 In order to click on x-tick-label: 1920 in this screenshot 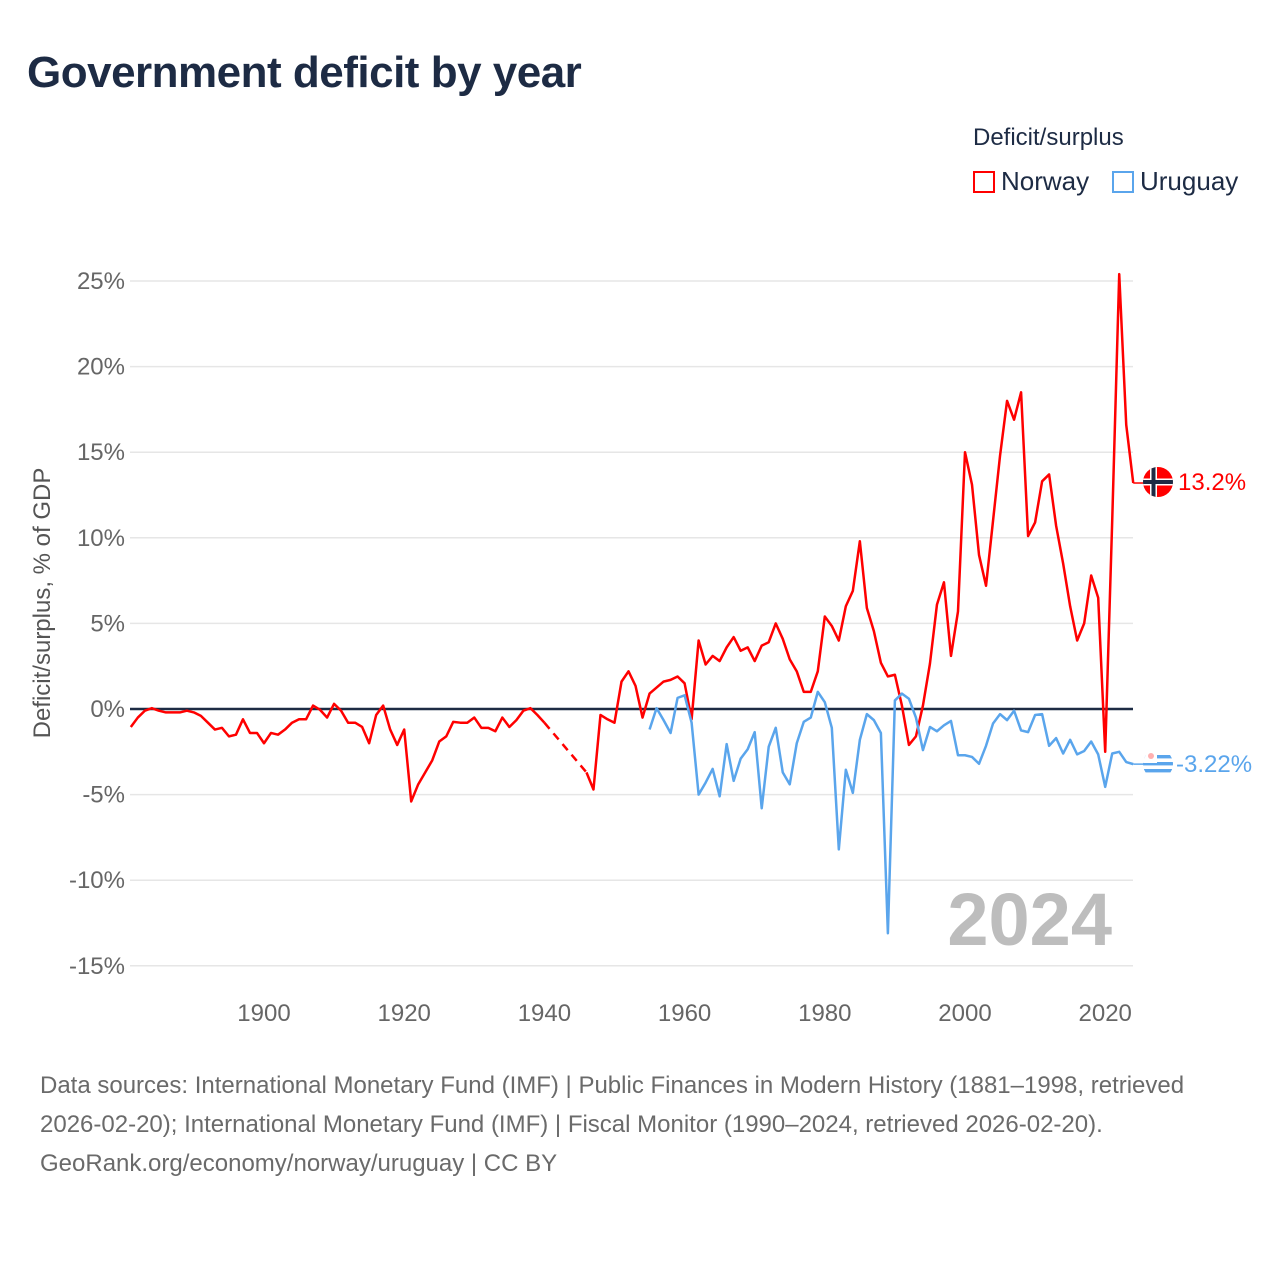, I will do `click(404, 1013)`.